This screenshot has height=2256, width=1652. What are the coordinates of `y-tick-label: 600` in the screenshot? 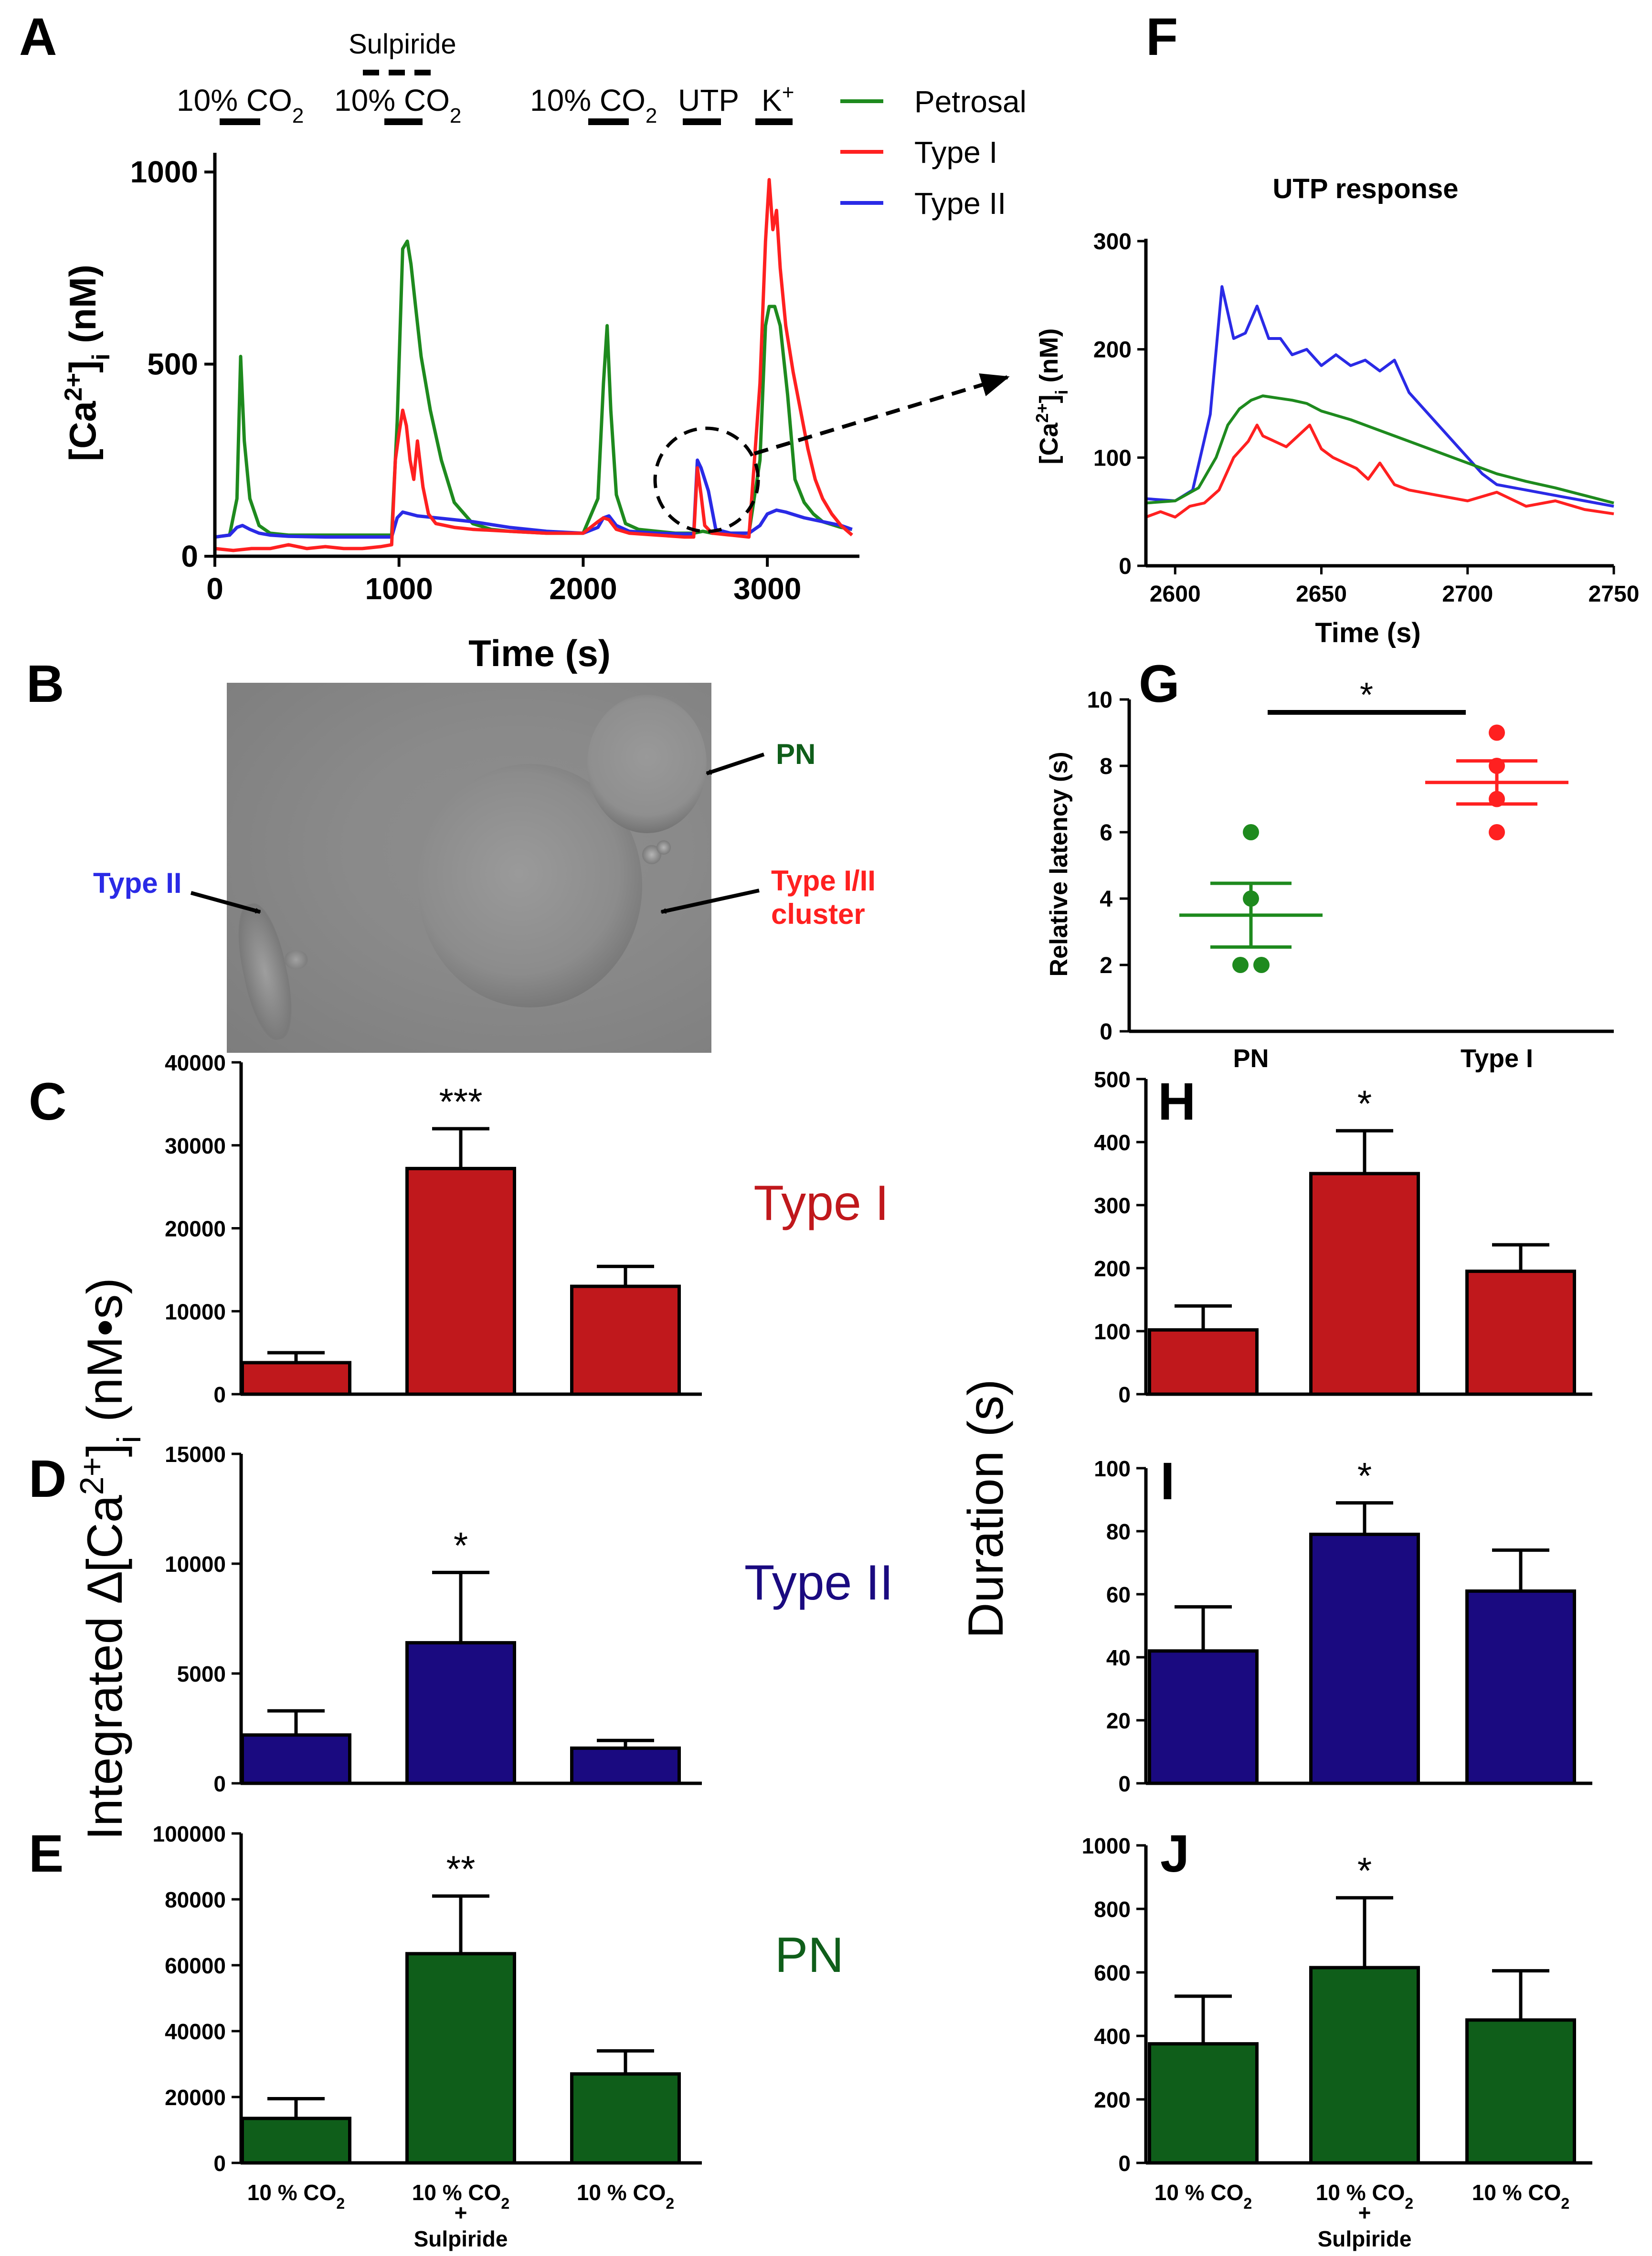 It's located at (1112, 1972).